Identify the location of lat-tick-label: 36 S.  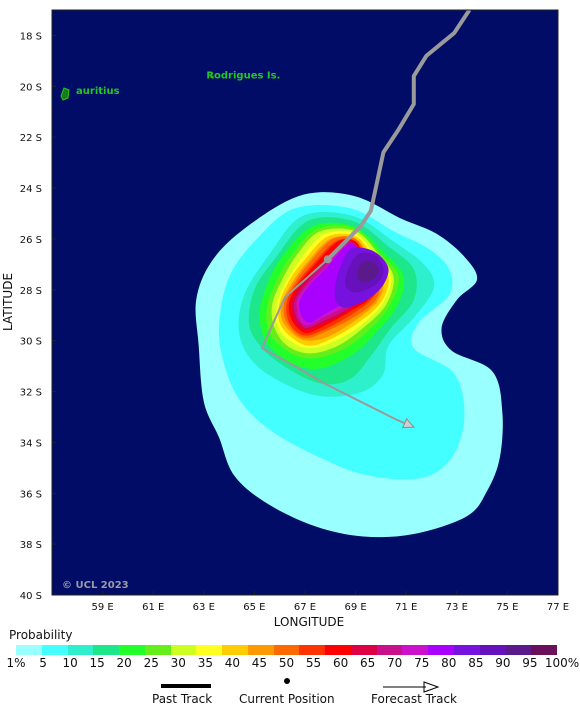
(31, 494).